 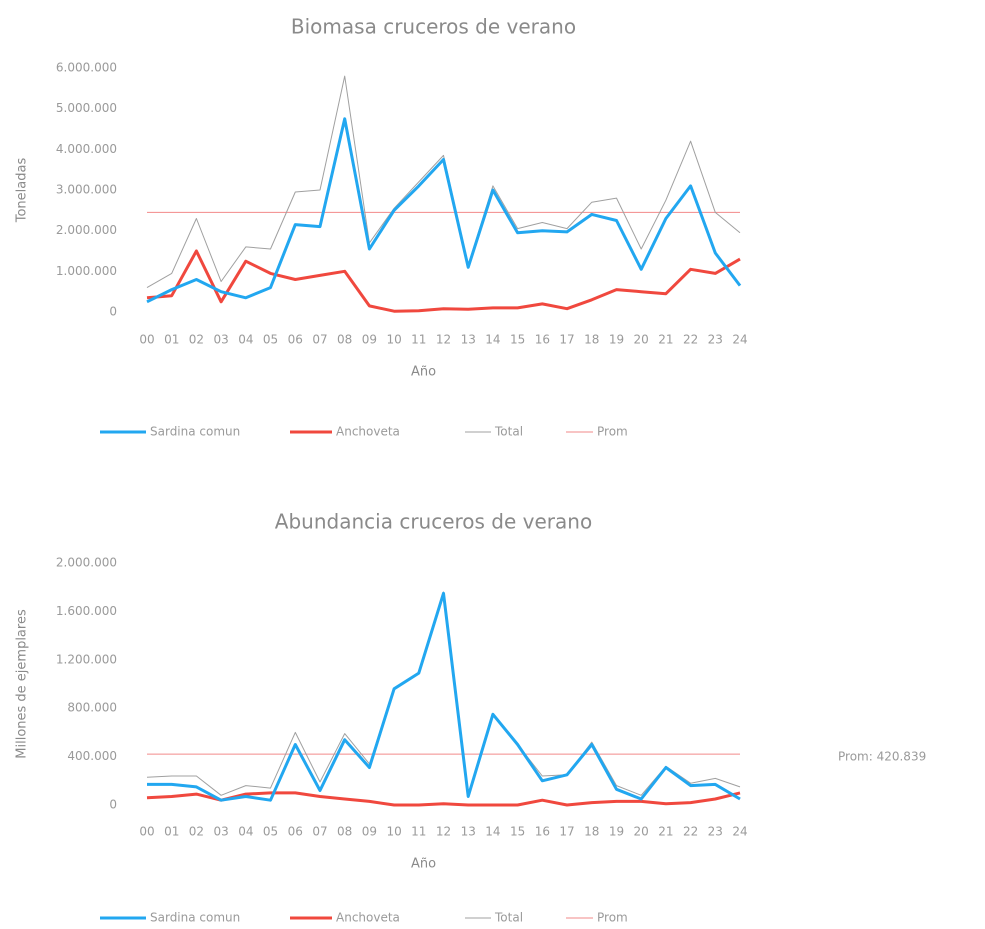 What do you see at coordinates (86, 108) in the screenshot?
I see `y-tick-label: 5.000.000` at bounding box center [86, 108].